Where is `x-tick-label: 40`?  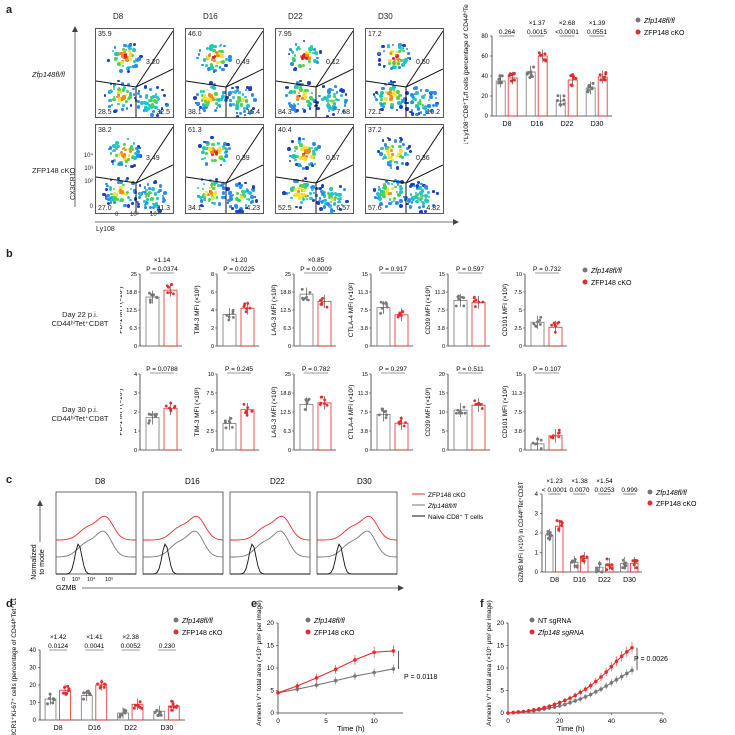 x-tick-label: 40 is located at coordinates (612, 721).